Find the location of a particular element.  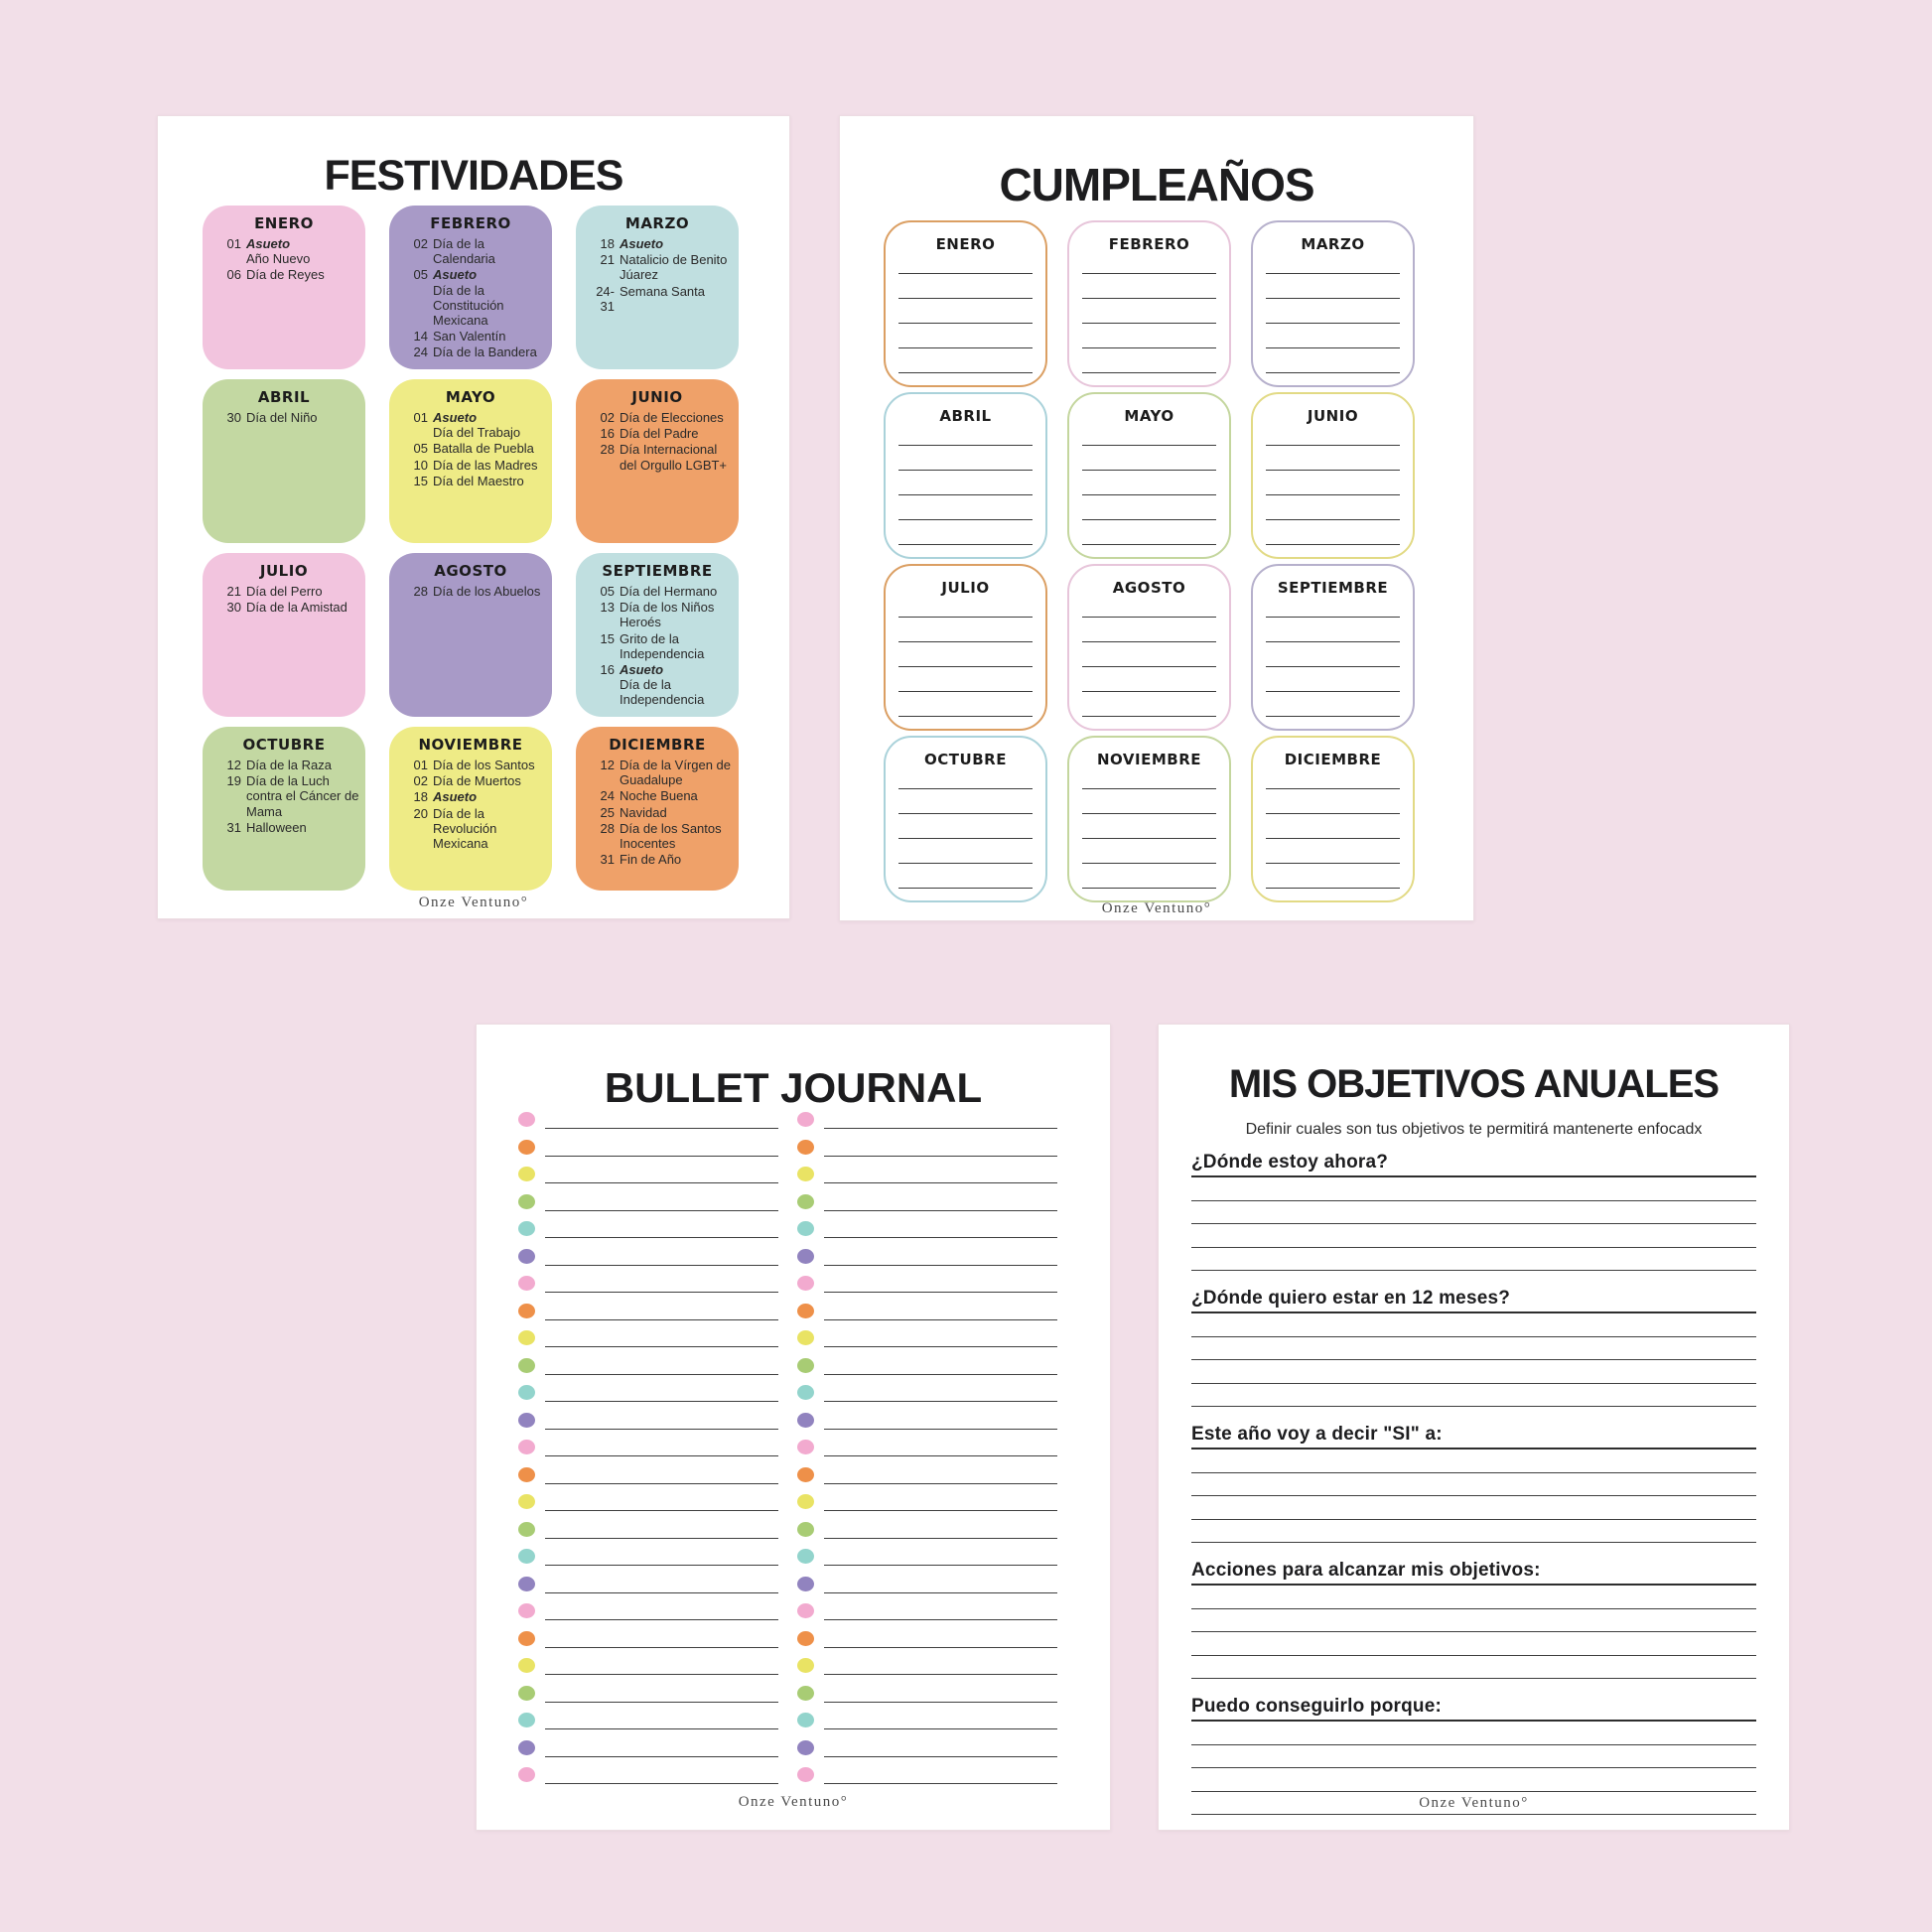

birthday-month-box: OCTUBRE is located at coordinates (966, 819).